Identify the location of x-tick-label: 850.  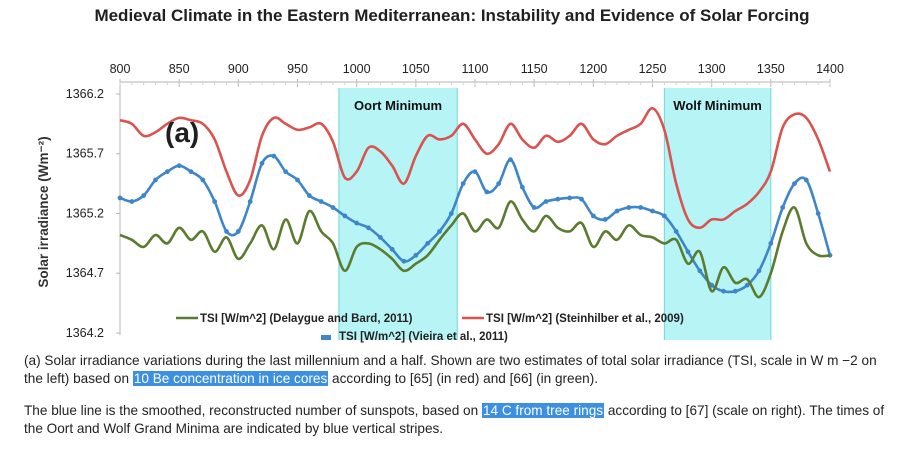
(179, 69).